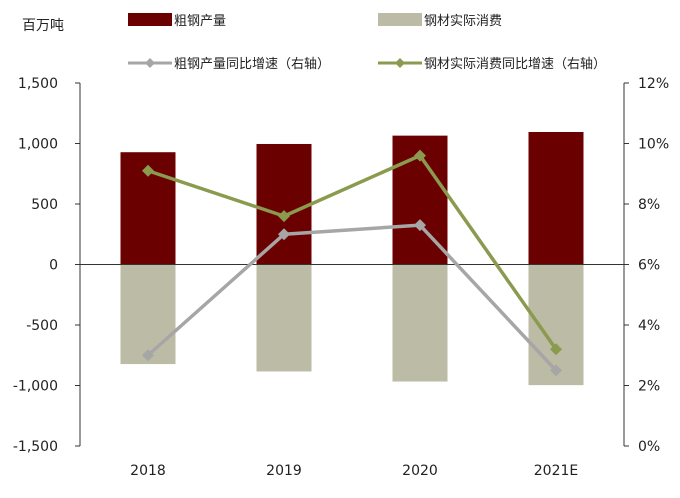 The height and width of the screenshot is (498, 680). What do you see at coordinates (42, 326) in the screenshot?
I see `left-tick-label: -500` at bounding box center [42, 326].